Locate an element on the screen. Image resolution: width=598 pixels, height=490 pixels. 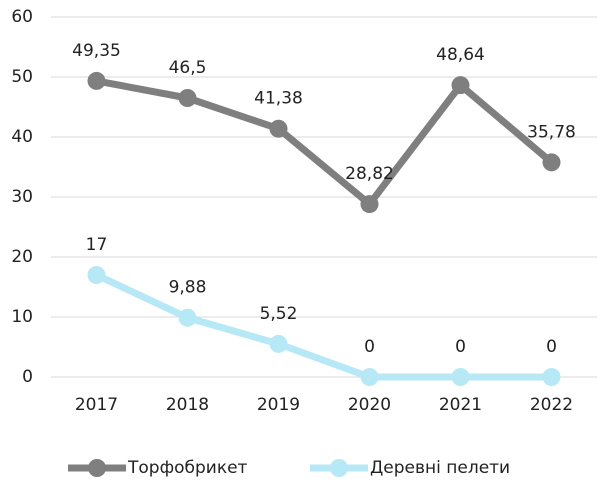
y-tick-label: 60 is located at coordinates (22, 17).